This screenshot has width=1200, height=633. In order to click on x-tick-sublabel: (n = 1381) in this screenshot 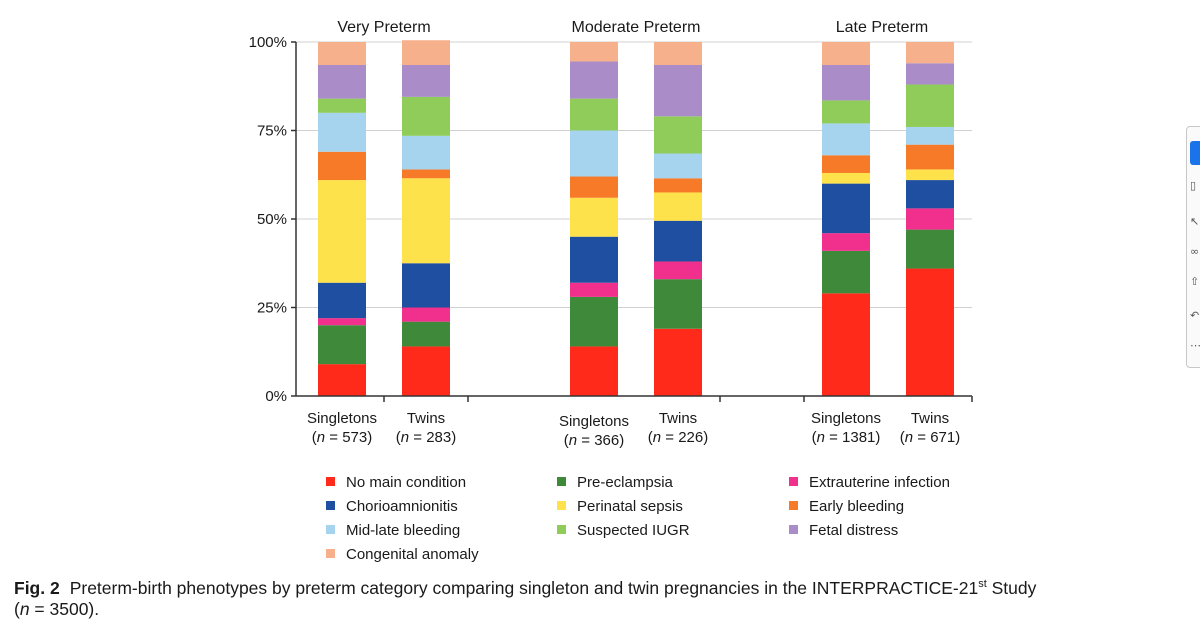, I will do `click(846, 437)`.